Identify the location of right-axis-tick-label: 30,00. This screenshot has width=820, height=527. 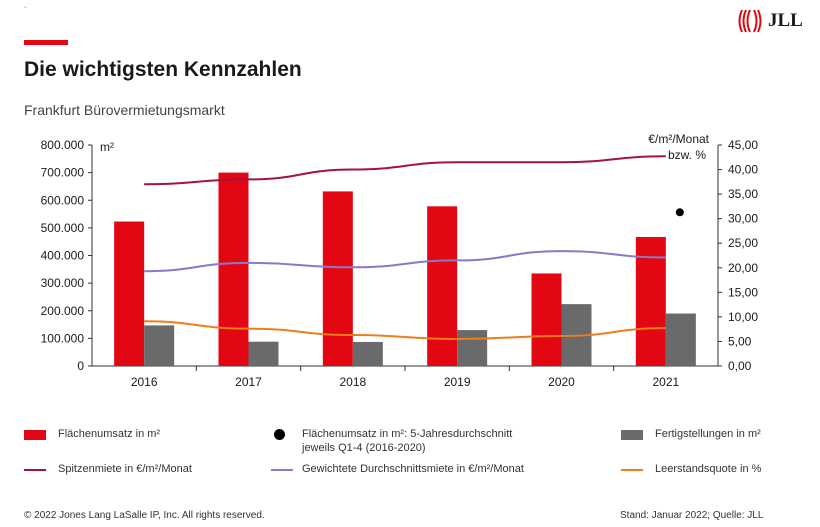
(743, 219).